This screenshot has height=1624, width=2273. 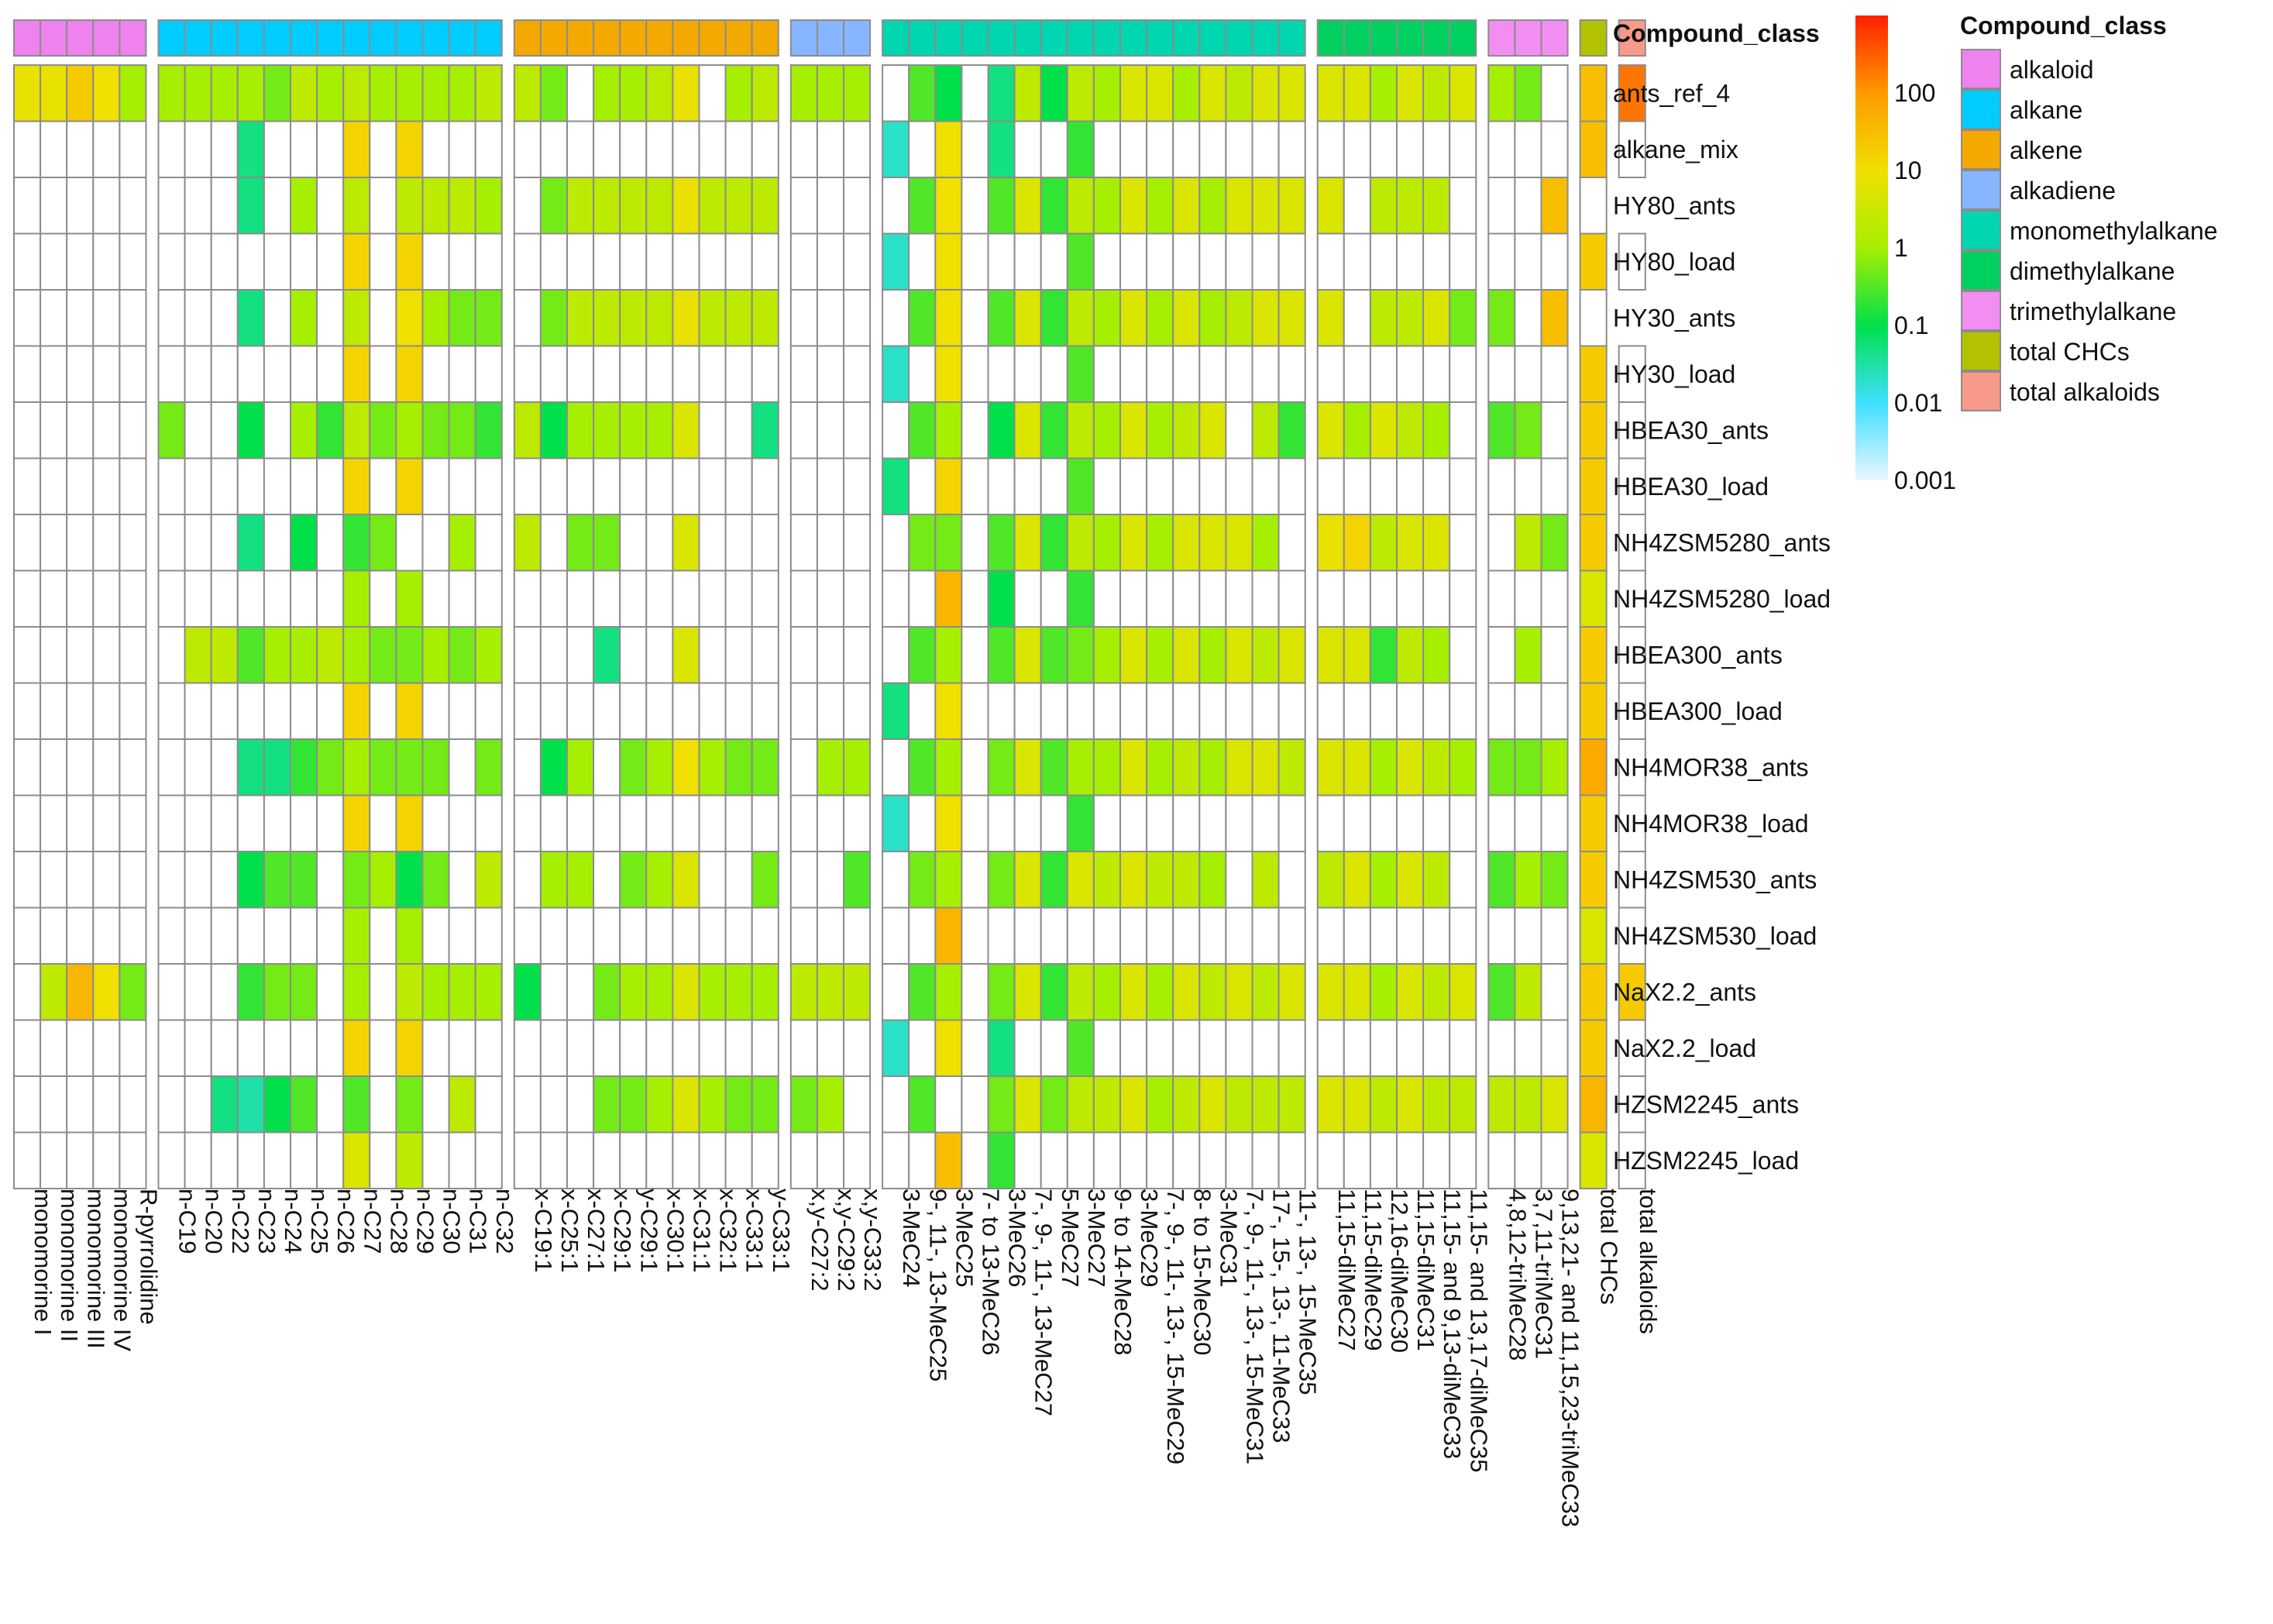 I want to click on column-label: y-C33:1, so click(x=782, y=1231).